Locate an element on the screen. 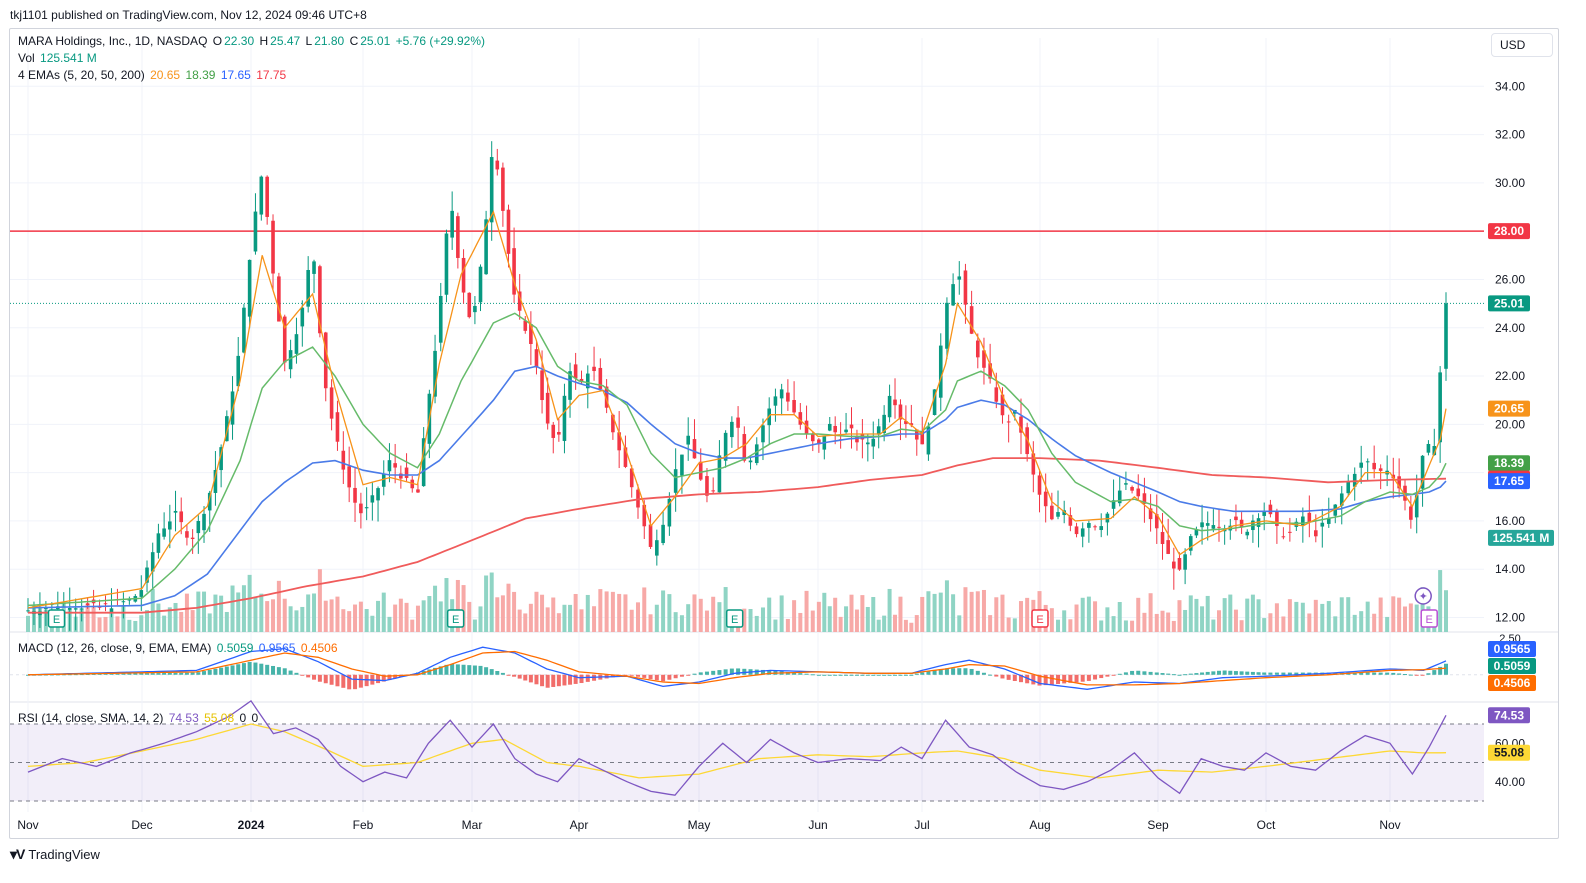 The image size is (1586, 883). legend-high-label: H is located at coordinates (264, 41).